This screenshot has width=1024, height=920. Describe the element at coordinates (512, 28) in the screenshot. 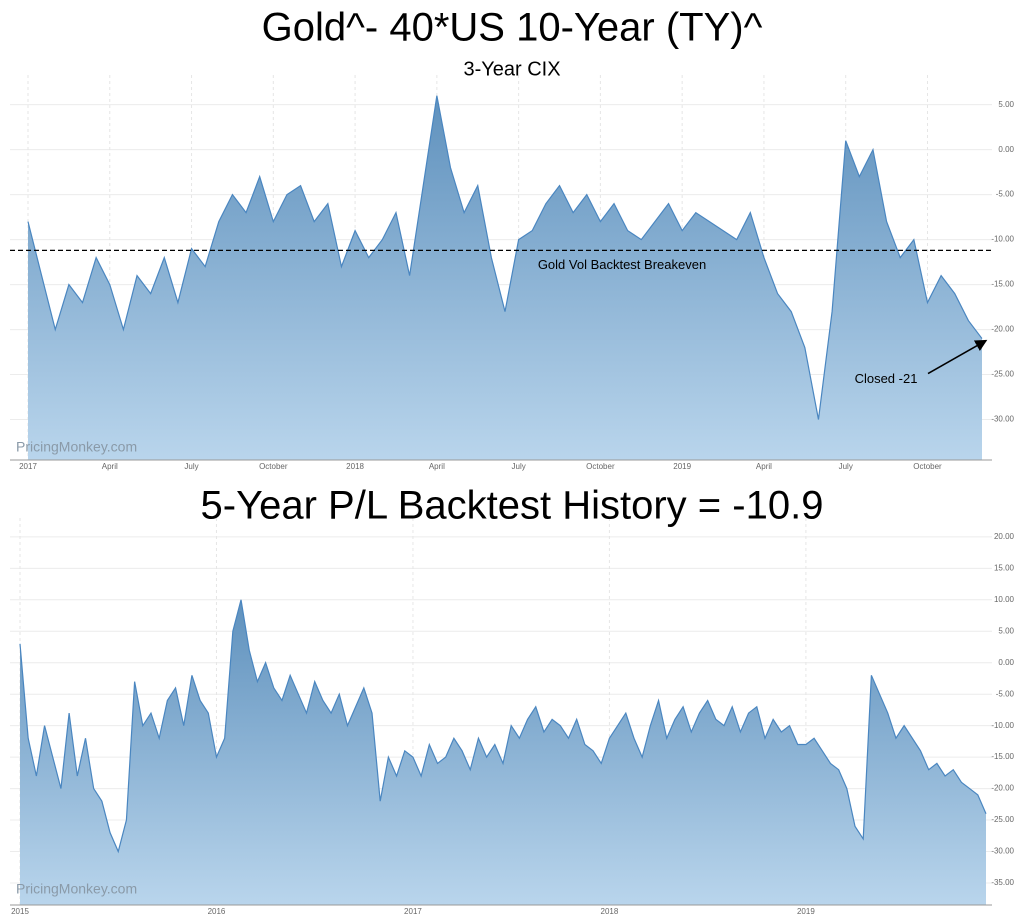

I see `chart-title: Gold^- 40*US 10-Year (TY)^` at that location.